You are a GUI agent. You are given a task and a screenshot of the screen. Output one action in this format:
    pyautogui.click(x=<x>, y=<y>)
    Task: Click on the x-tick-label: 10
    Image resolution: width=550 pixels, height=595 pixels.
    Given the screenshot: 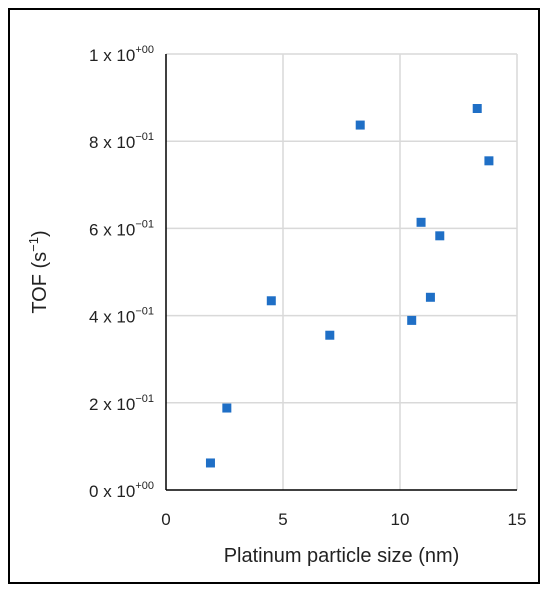 What is the action you would take?
    pyautogui.click(x=400, y=519)
    